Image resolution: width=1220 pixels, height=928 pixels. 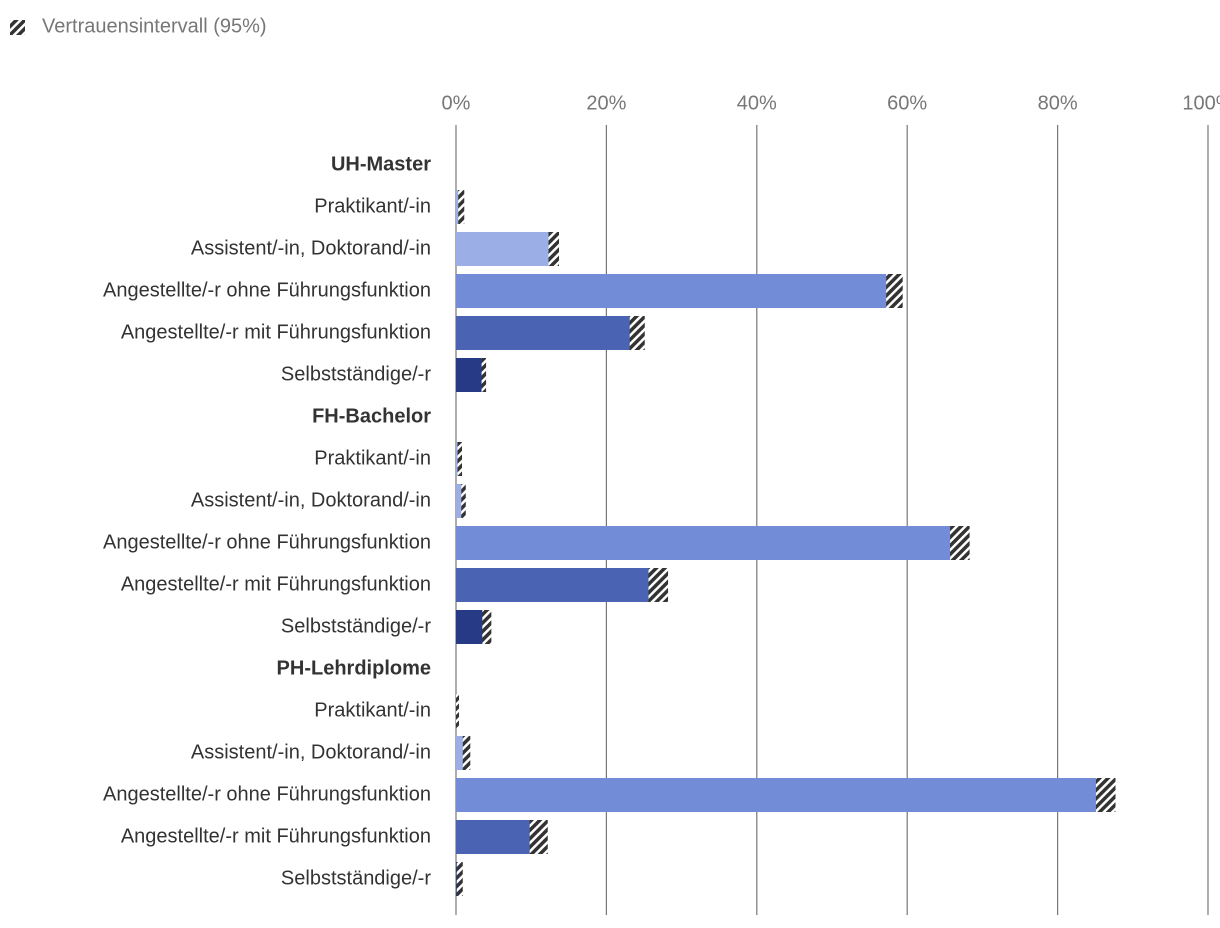 I want to click on x-tick-label: 100%, so click(x=1201, y=103).